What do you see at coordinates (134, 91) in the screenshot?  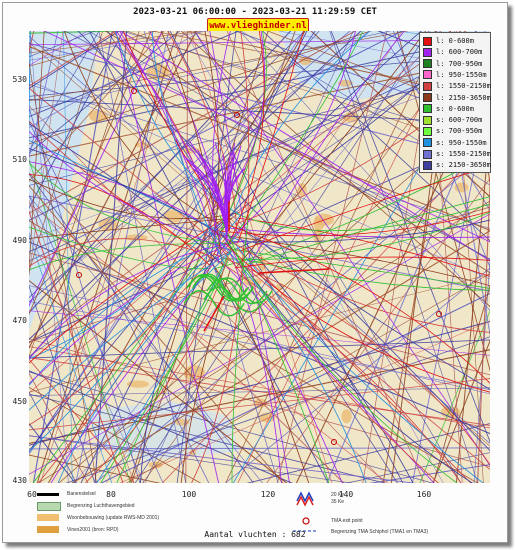 I see `tma-exit-point-north` at bounding box center [134, 91].